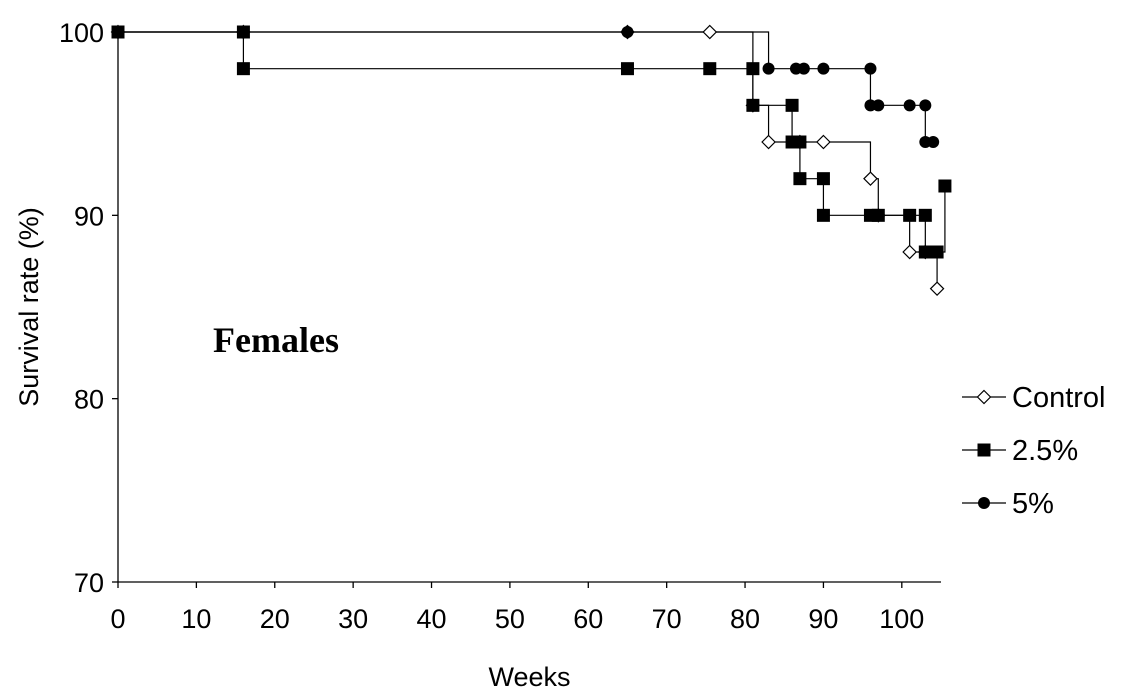 This screenshot has width=1129, height=693. Describe the element at coordinates (984, 450) in the screenshot. I see `legend-2-marker` at that location.